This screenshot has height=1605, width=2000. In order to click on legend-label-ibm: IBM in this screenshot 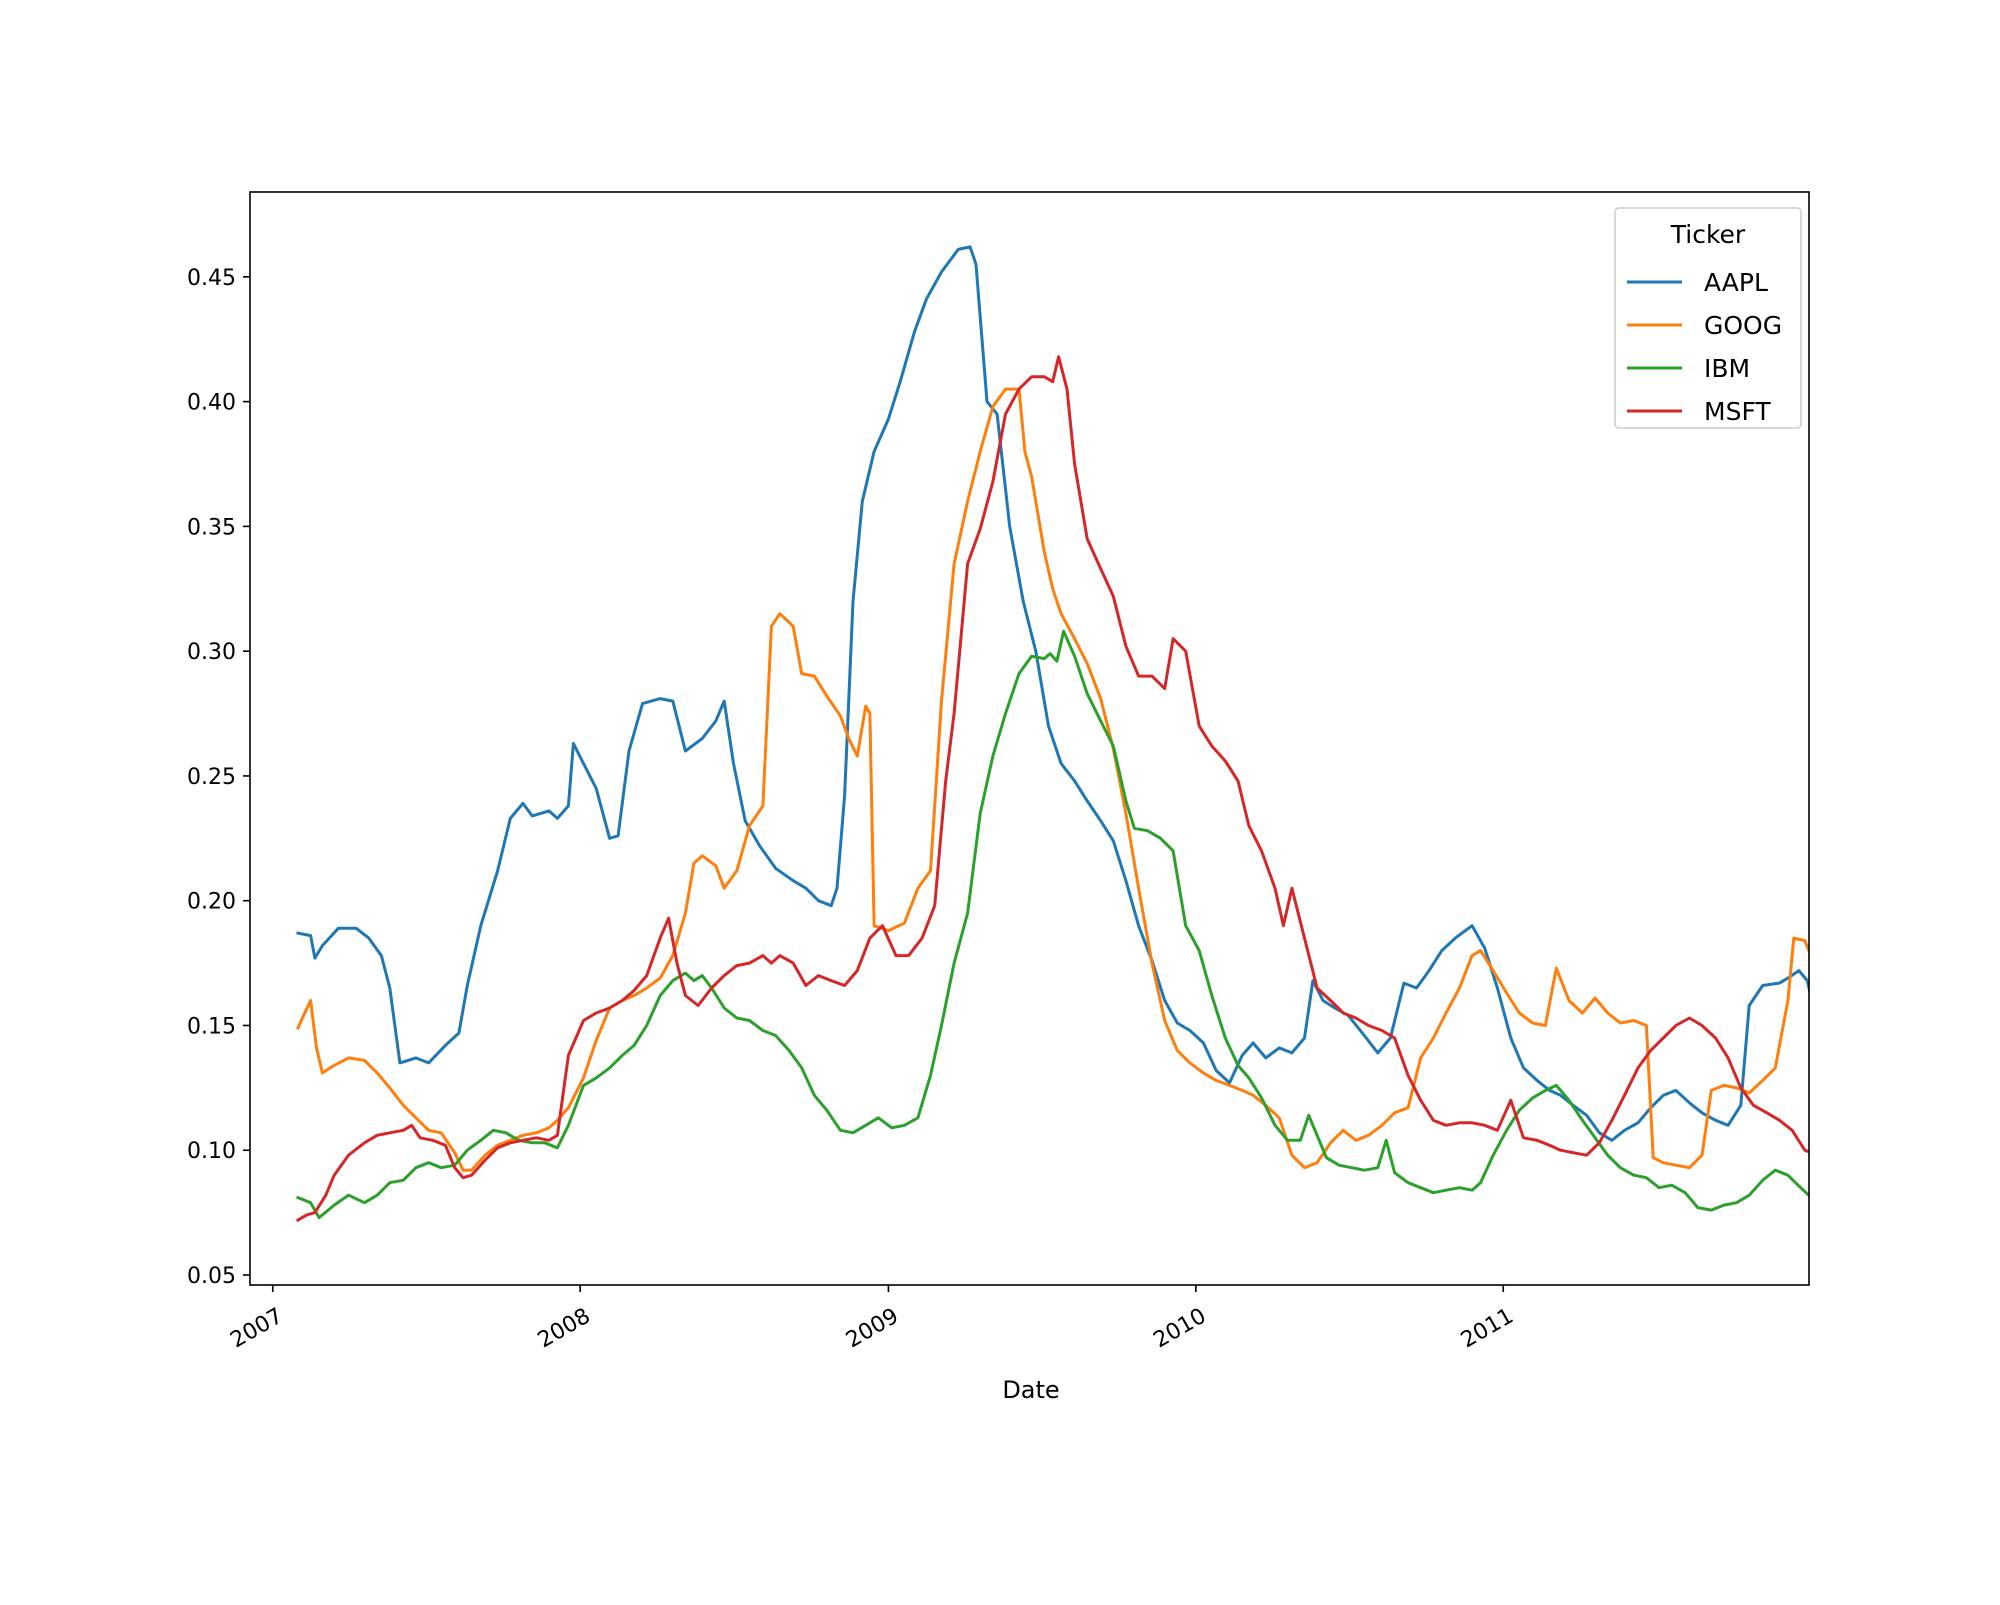, I will do `click(1727, 368)`.